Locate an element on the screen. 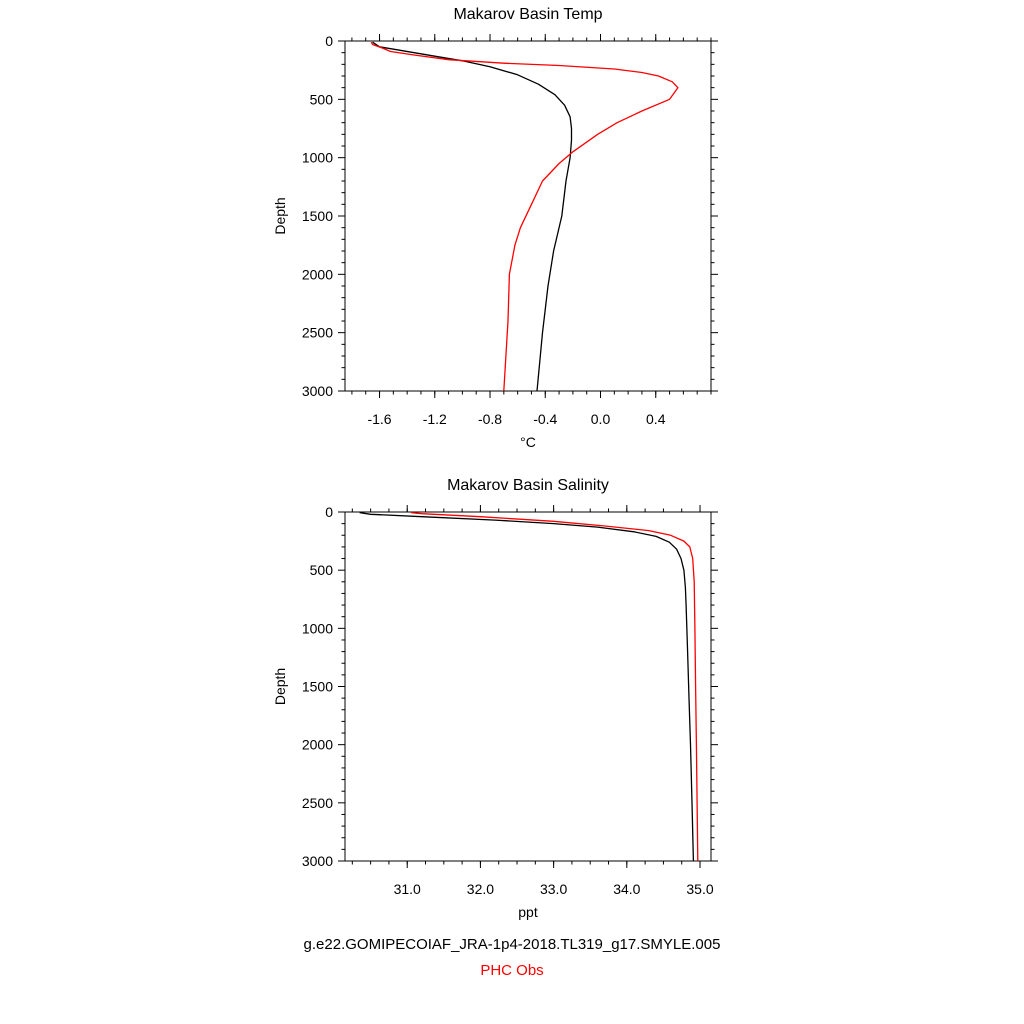 The image size is (1024, 1024). x-tick-label: 31.0 is located at coordinates (407, 889).